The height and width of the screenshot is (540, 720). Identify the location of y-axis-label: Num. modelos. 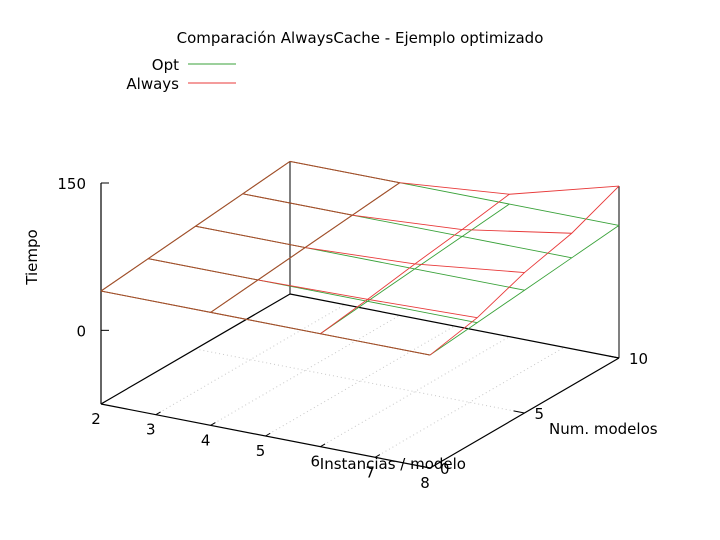
(603, 429).